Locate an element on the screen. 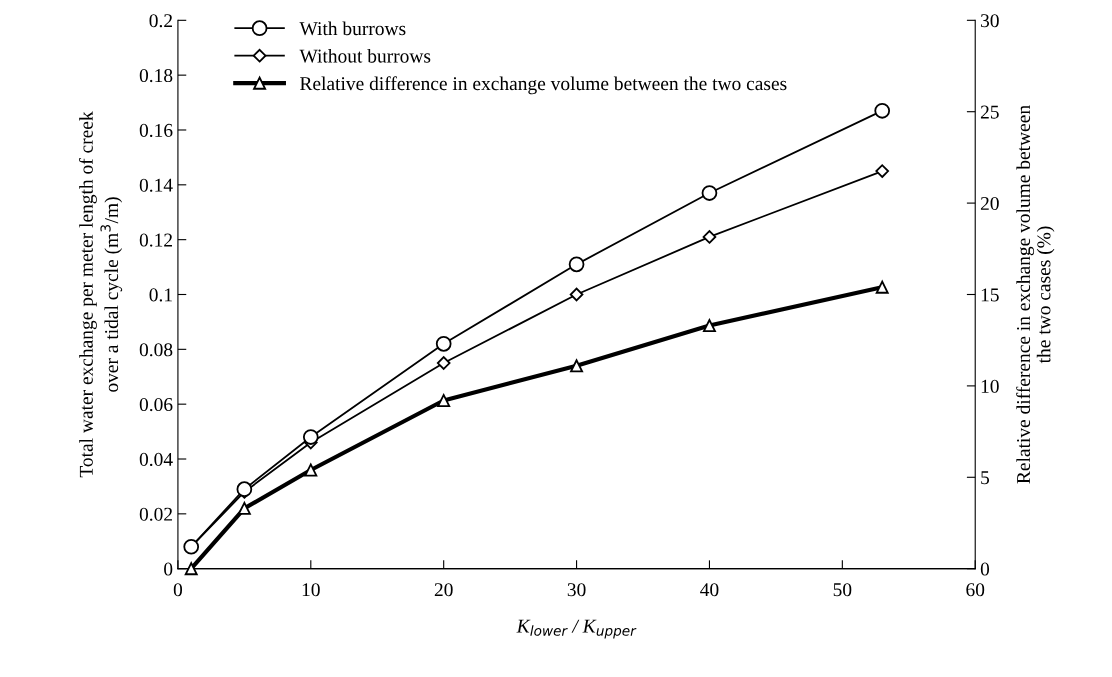  y-tick-label: 0.14 is located at coordinates (156, 185).